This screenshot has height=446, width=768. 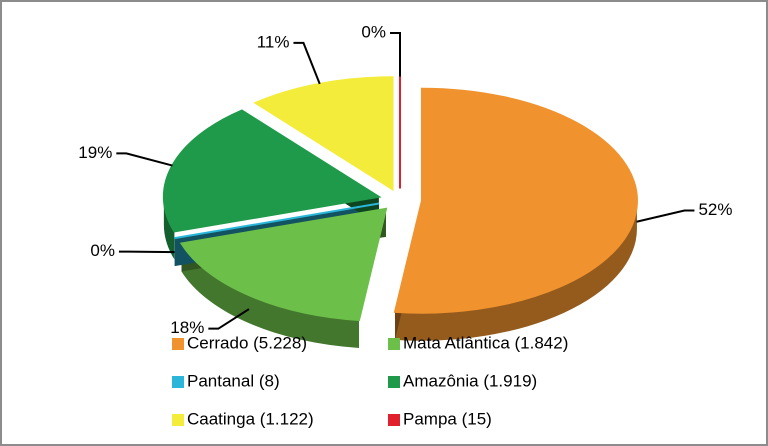 I want to click on legend-label: Mata Atlântica (1.842), so click(x=485, y=342).